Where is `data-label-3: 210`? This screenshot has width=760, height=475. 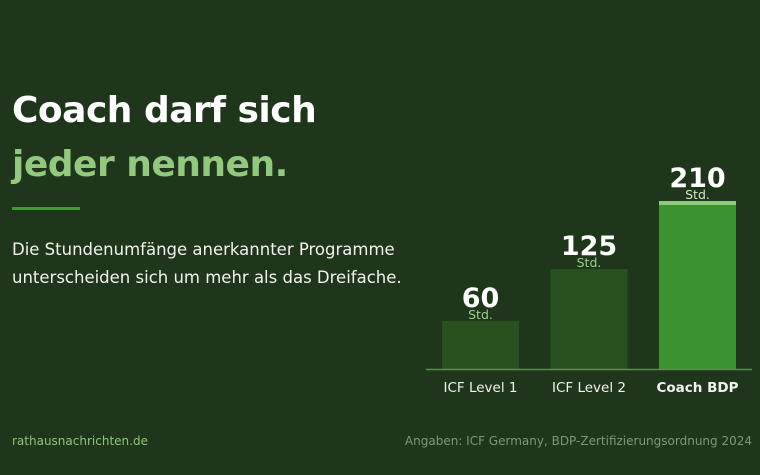 data-label-3: 210 is located at coordinates (697, 178).